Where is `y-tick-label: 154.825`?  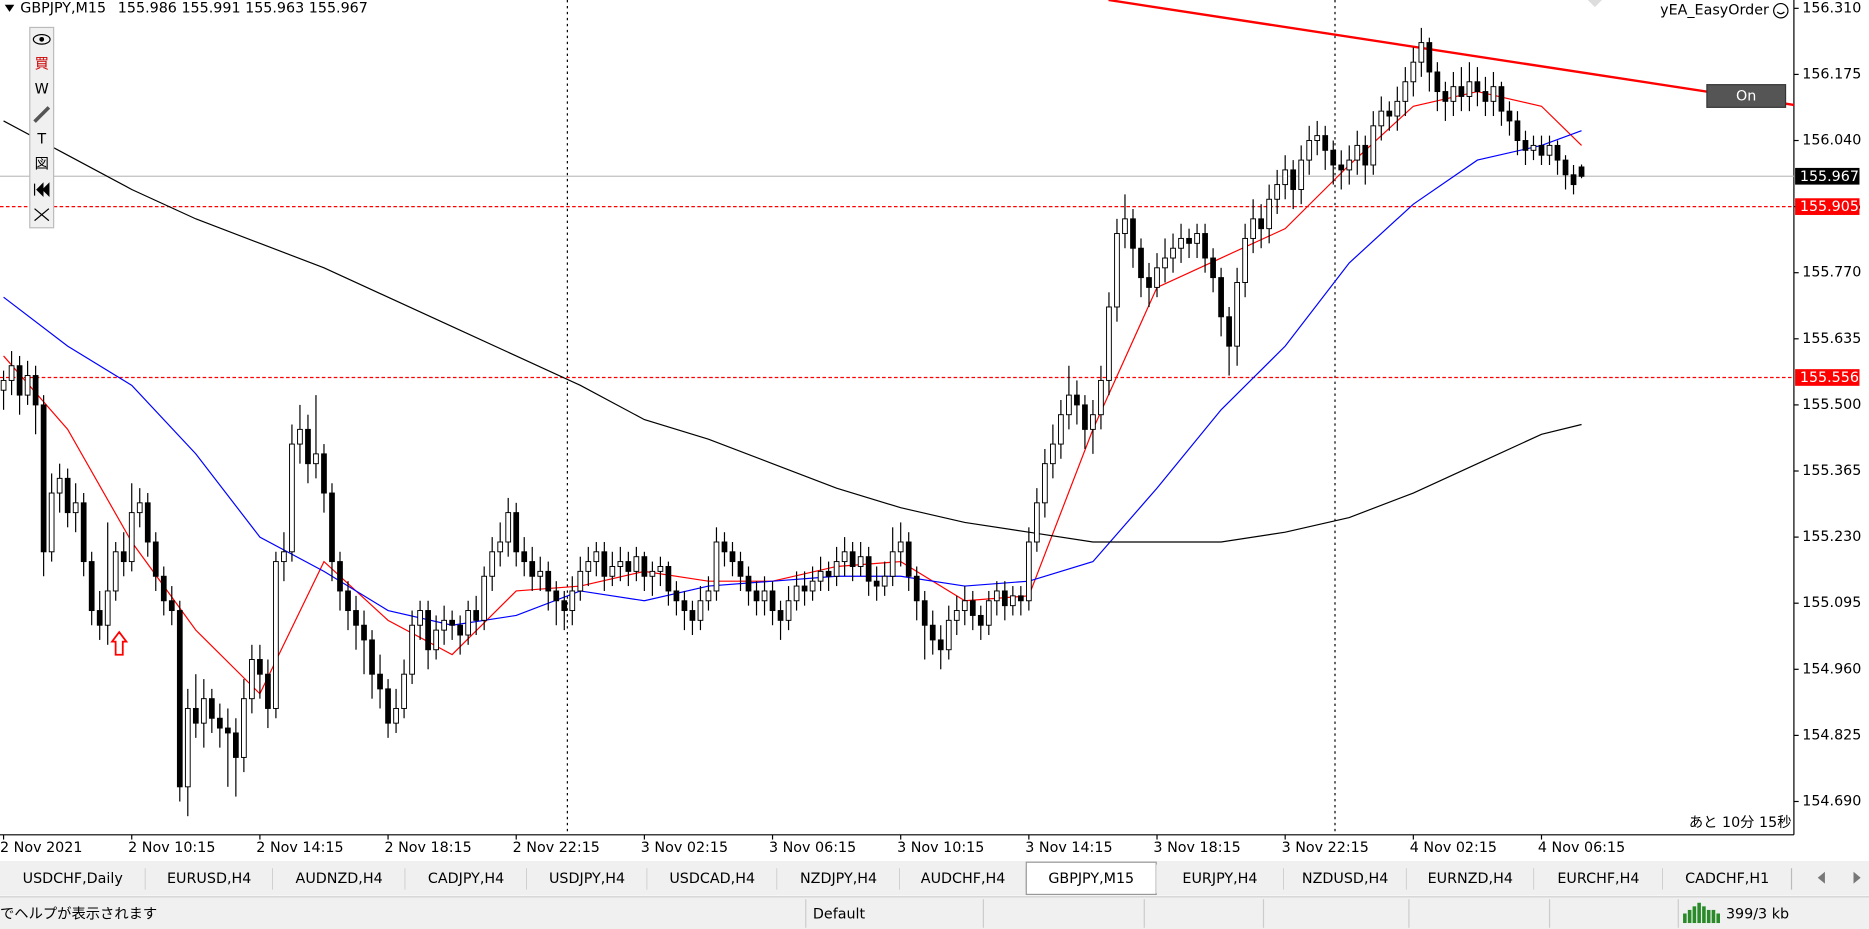
y-tick-label: 154.825 is located at coordinates (1831, 735).